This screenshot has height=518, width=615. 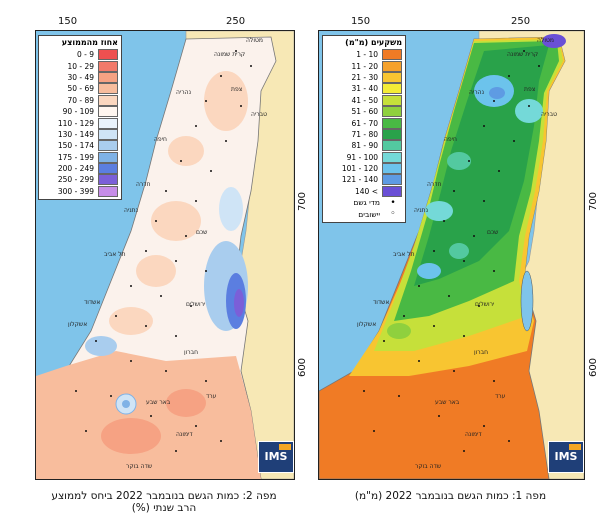 I want to click on map1-legend-symbol: •, so click(x=393, y=202).